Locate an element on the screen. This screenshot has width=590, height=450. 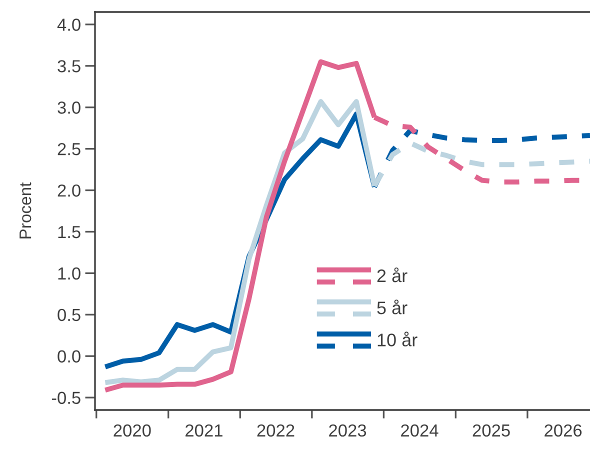
x-tick-label: 2026 is located at coordinates (563, 430).